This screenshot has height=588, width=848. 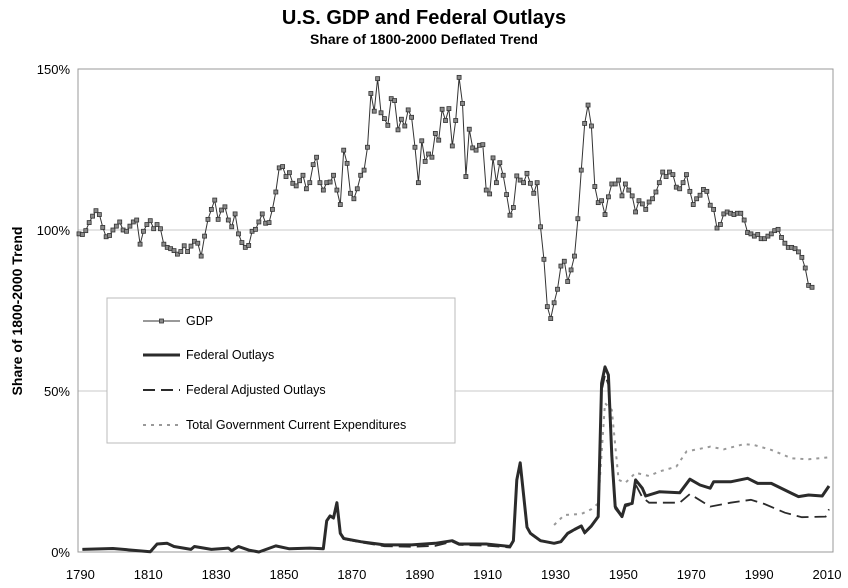 I want to click on legend-marker-gdp, so click(x=161, y=321).